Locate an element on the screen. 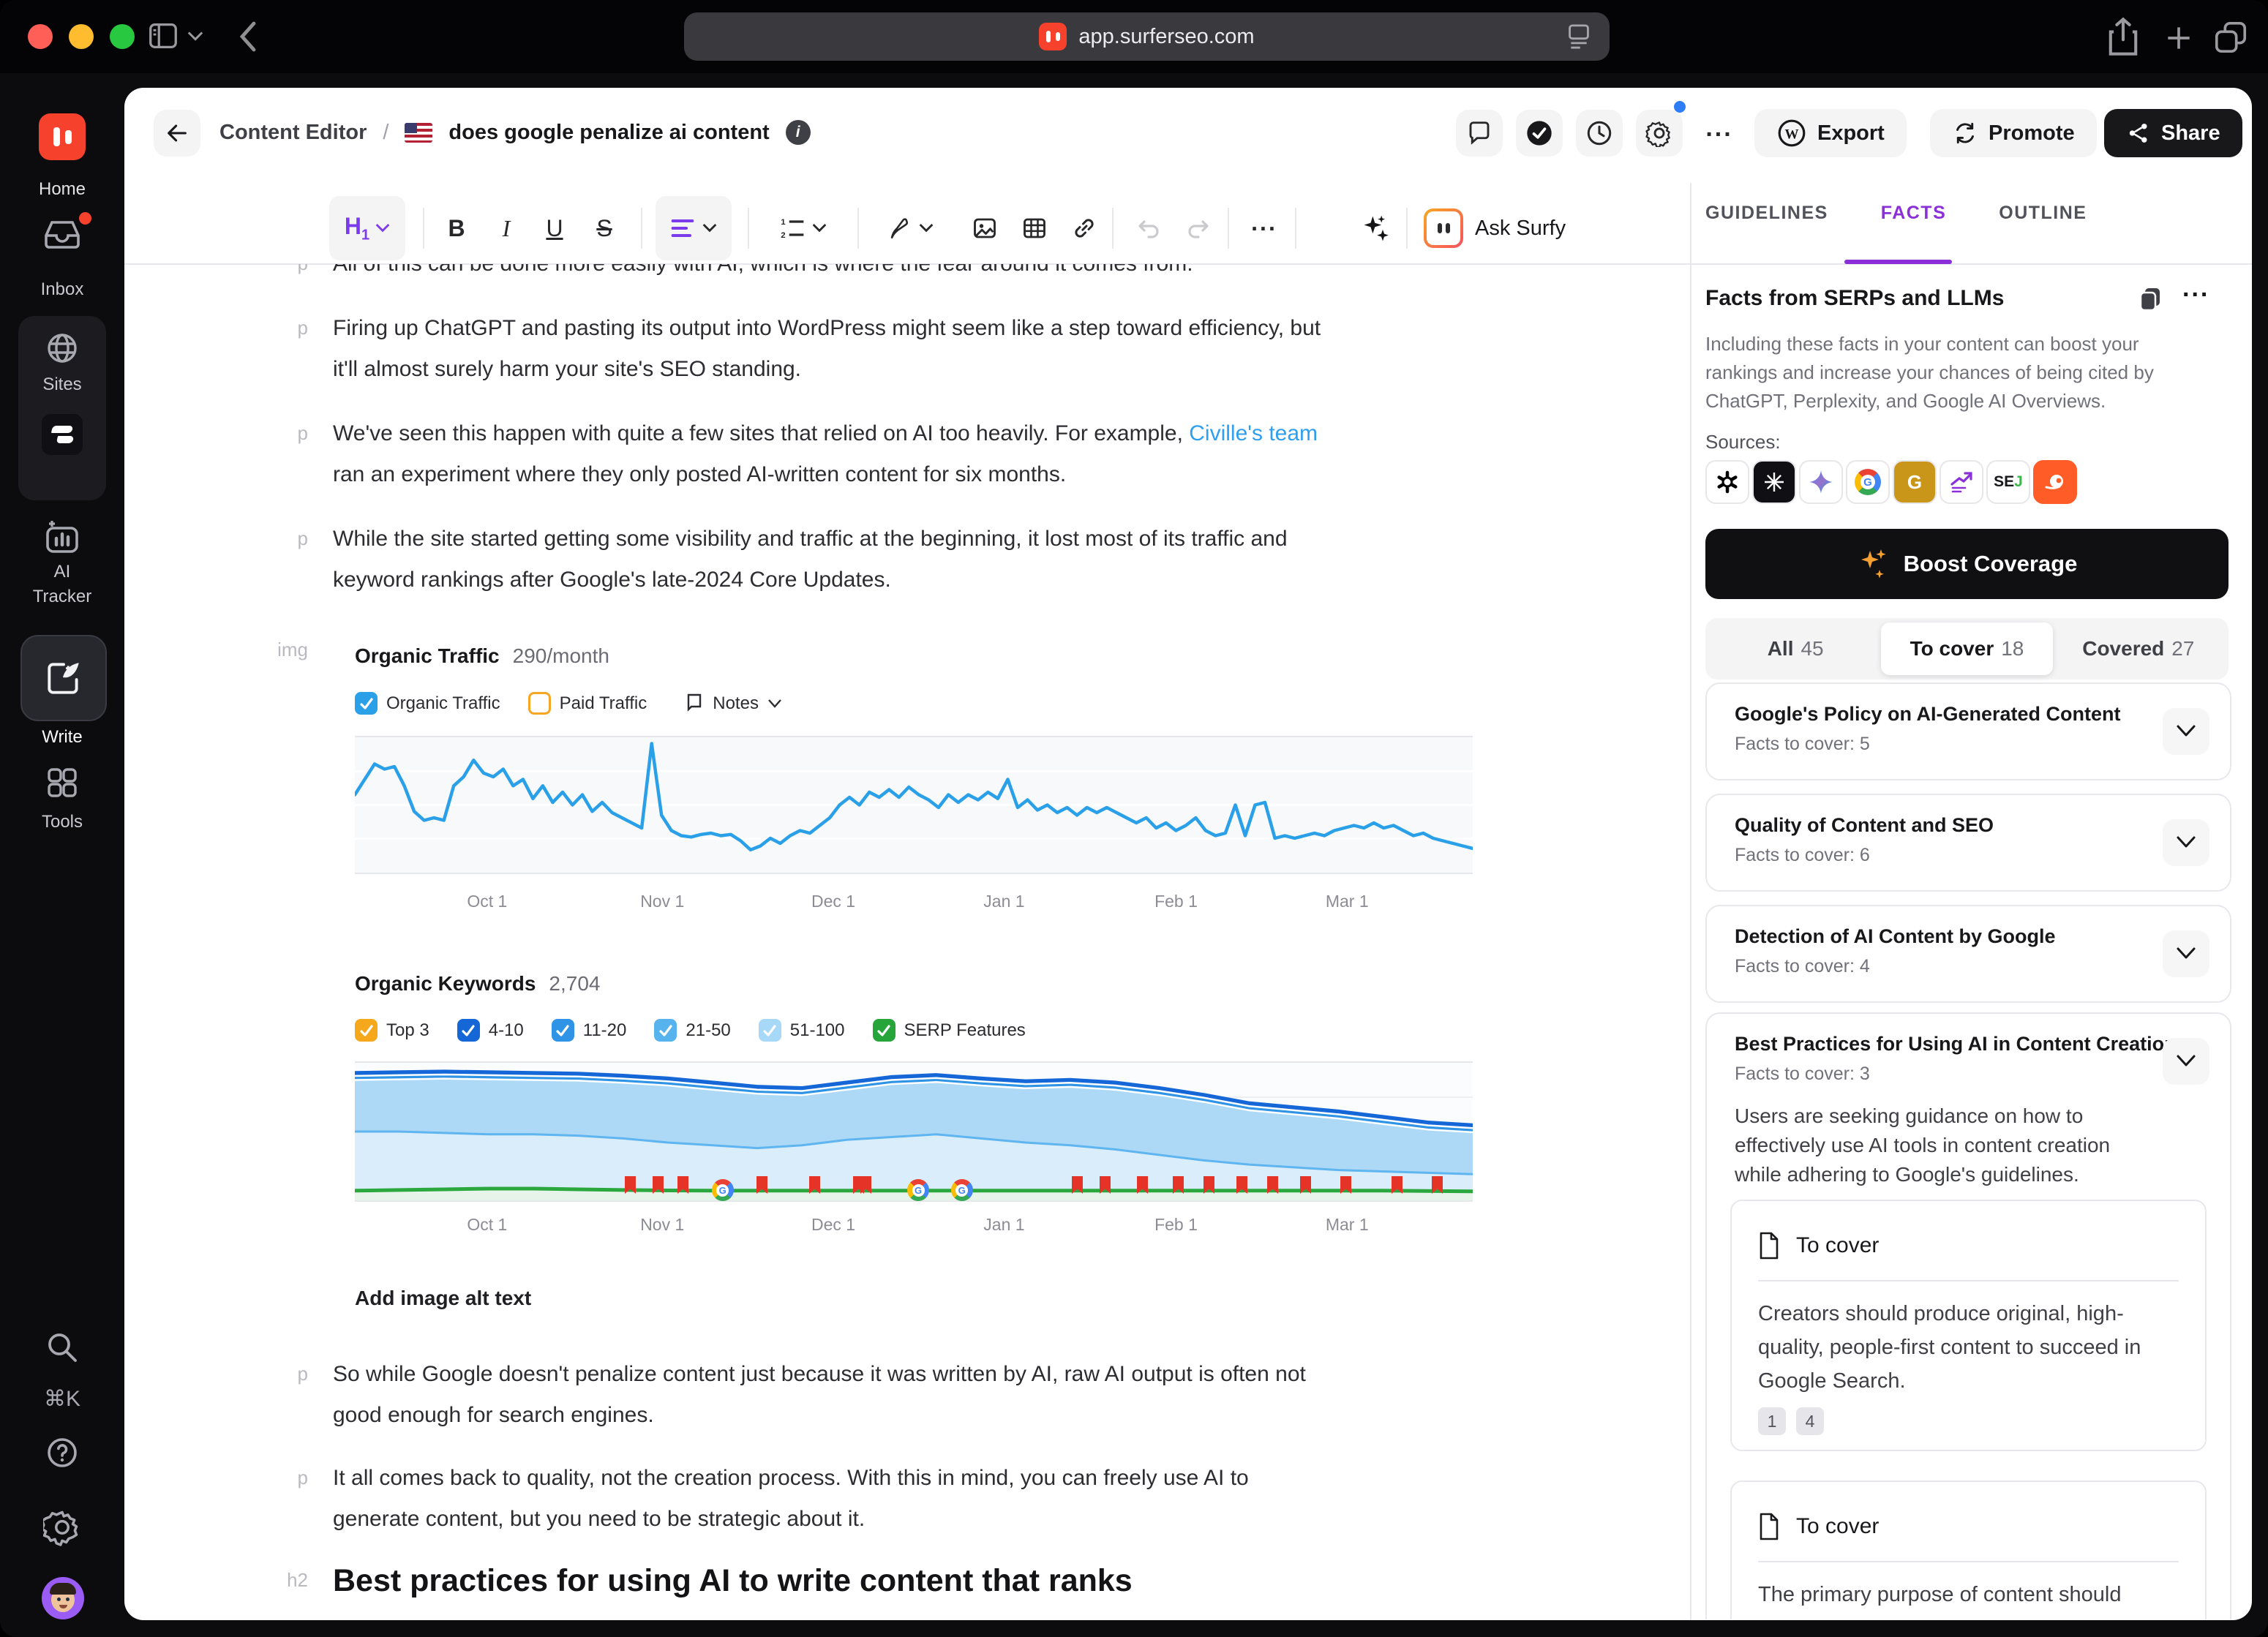 Image resolution: width=2268 pixels, height=1637 pixels. inbox-icon is located at coordinates (62, 234).